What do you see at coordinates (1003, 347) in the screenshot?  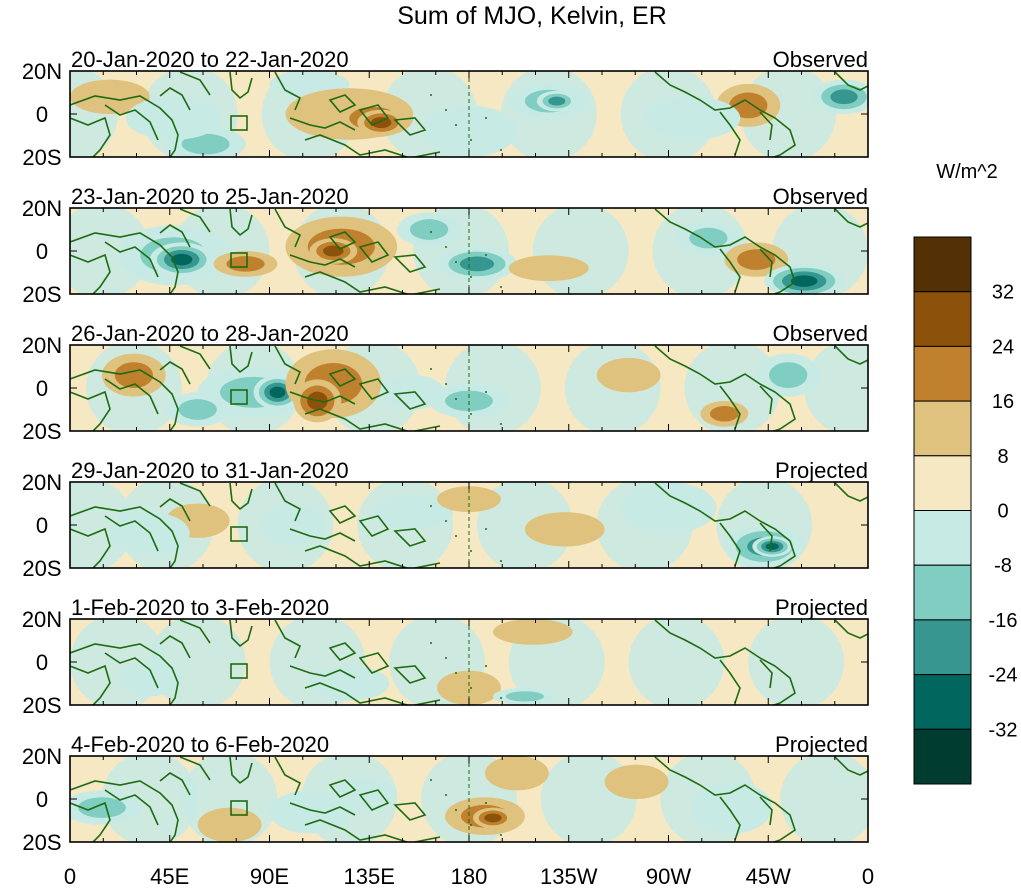 I see `colorbar-level: 24` at bounding box center [1003, 347].